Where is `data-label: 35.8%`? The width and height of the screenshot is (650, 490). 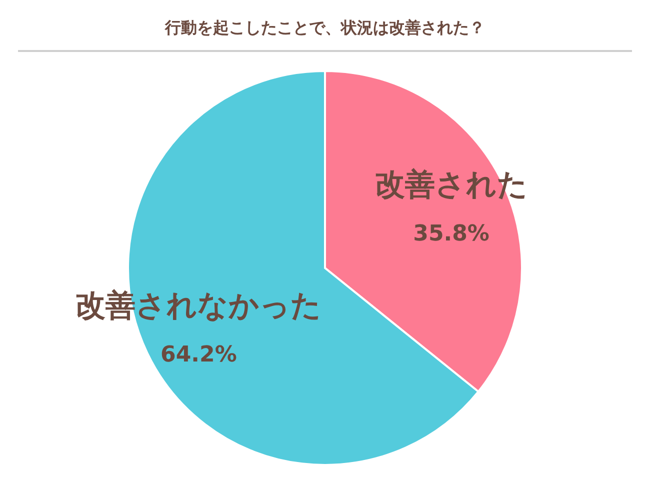
data-label: 35.8% is located at coordinates (451, 234).